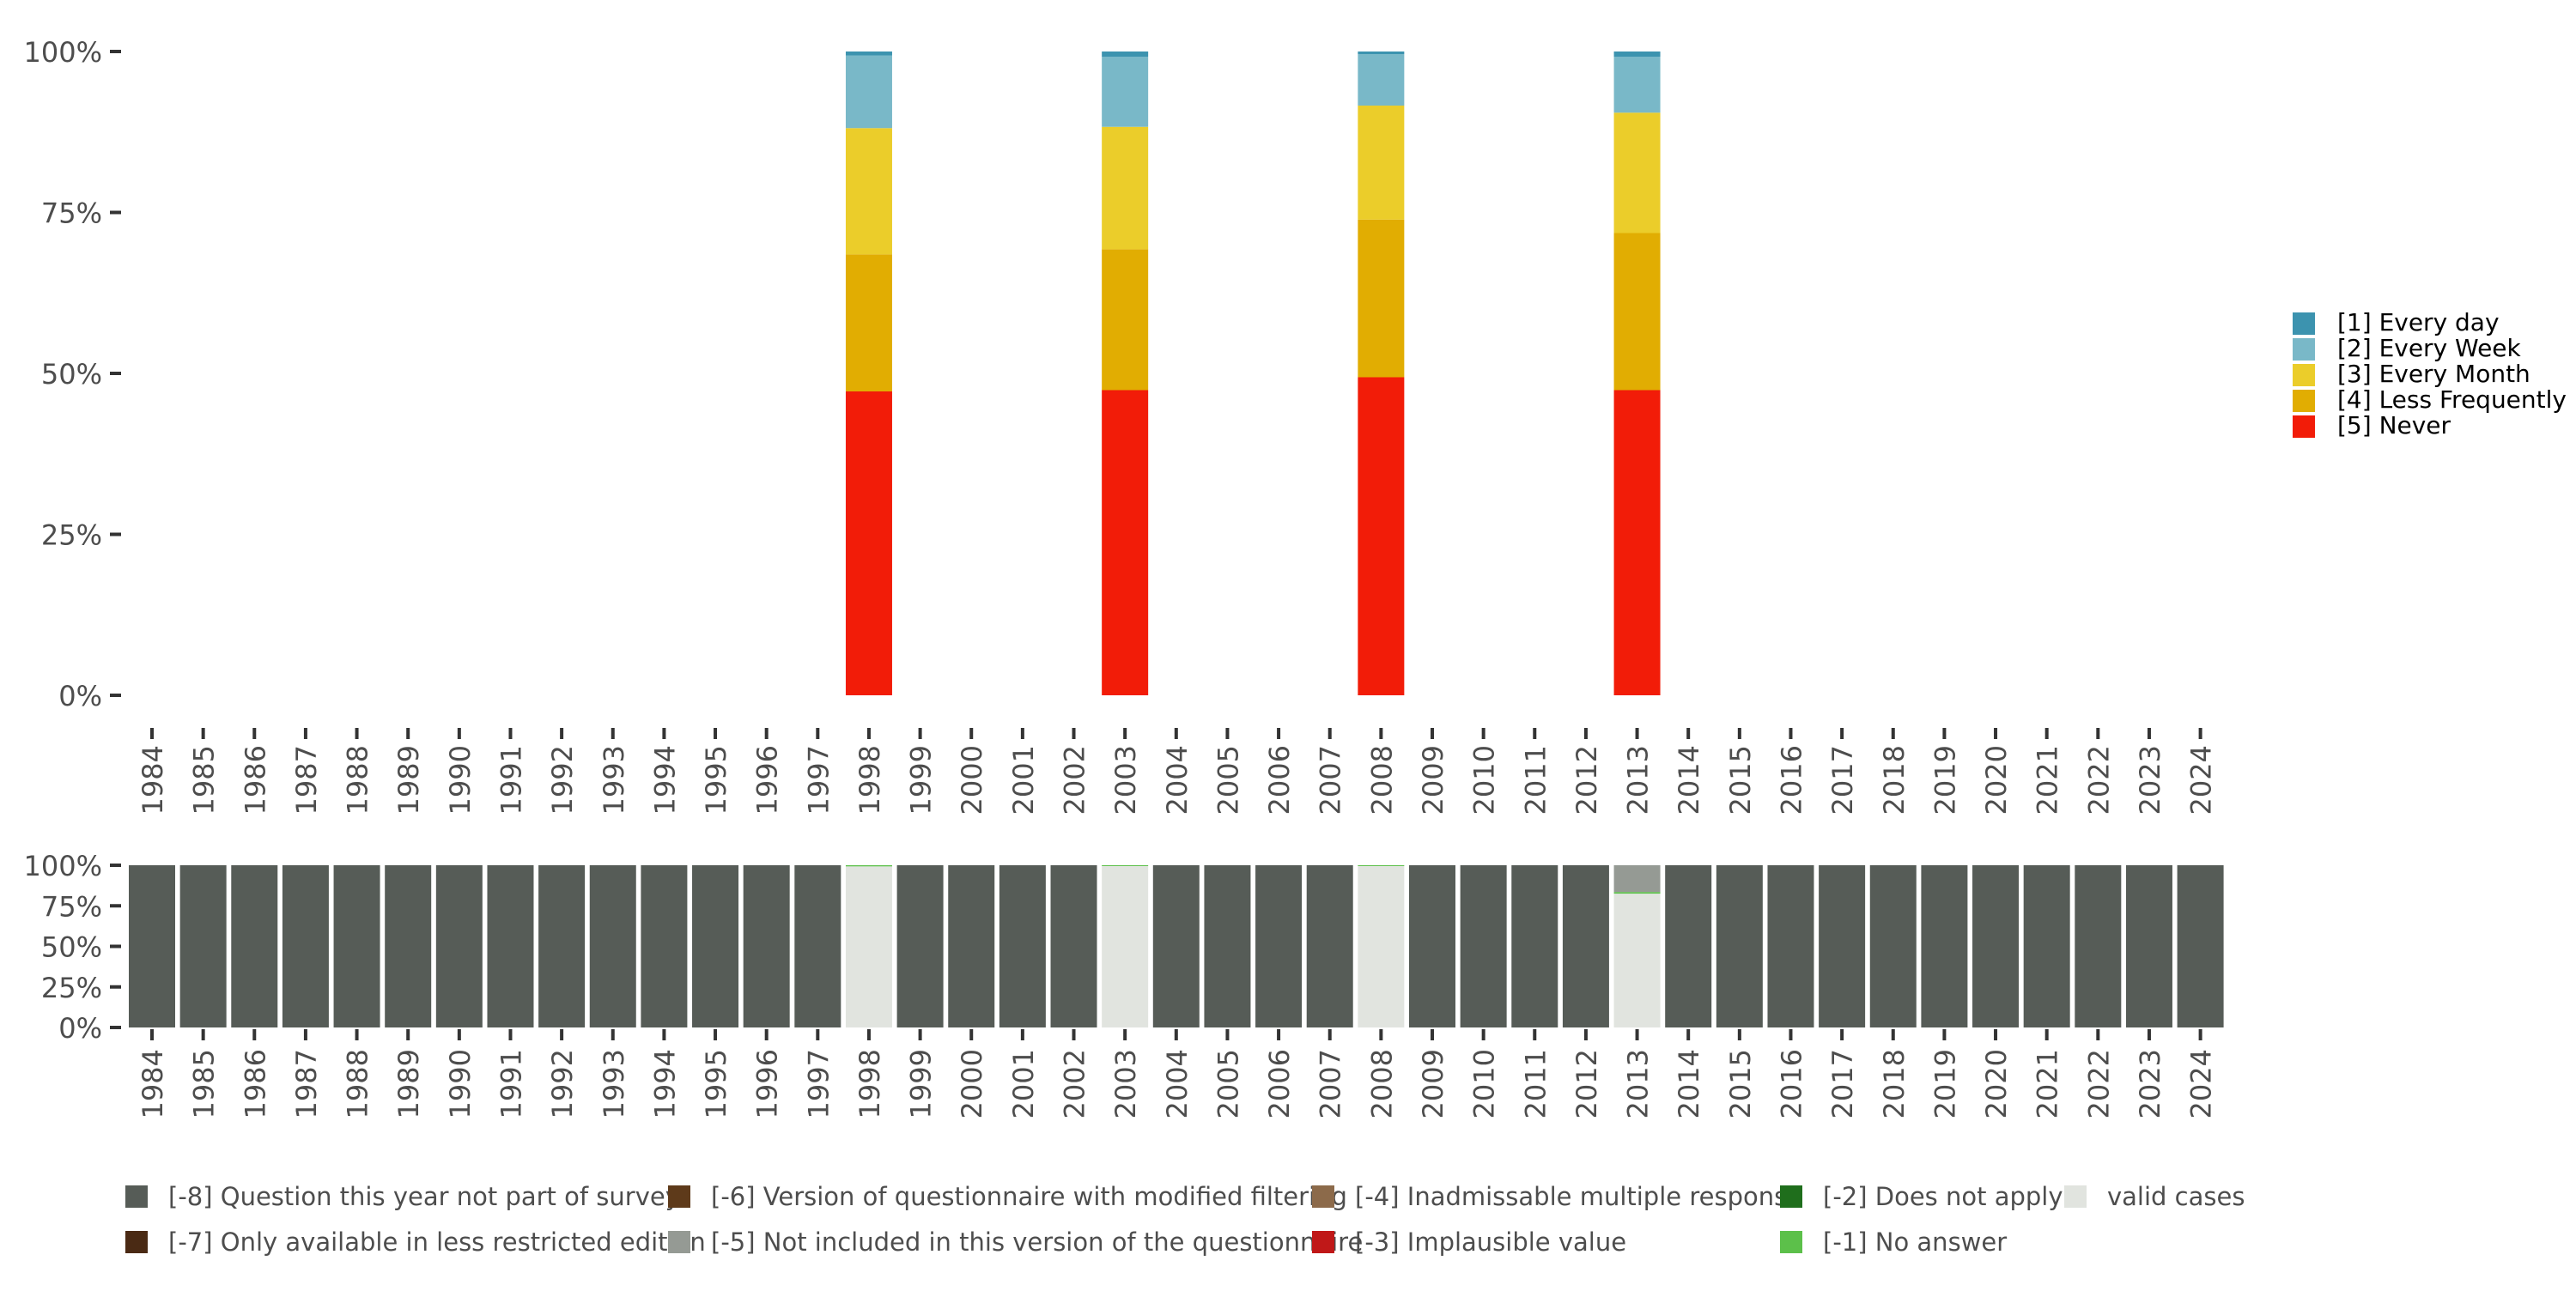 This screenshot has height=1291, width=2576. I want to click on top-x-tick-label: 2013, so click(1638, 780).